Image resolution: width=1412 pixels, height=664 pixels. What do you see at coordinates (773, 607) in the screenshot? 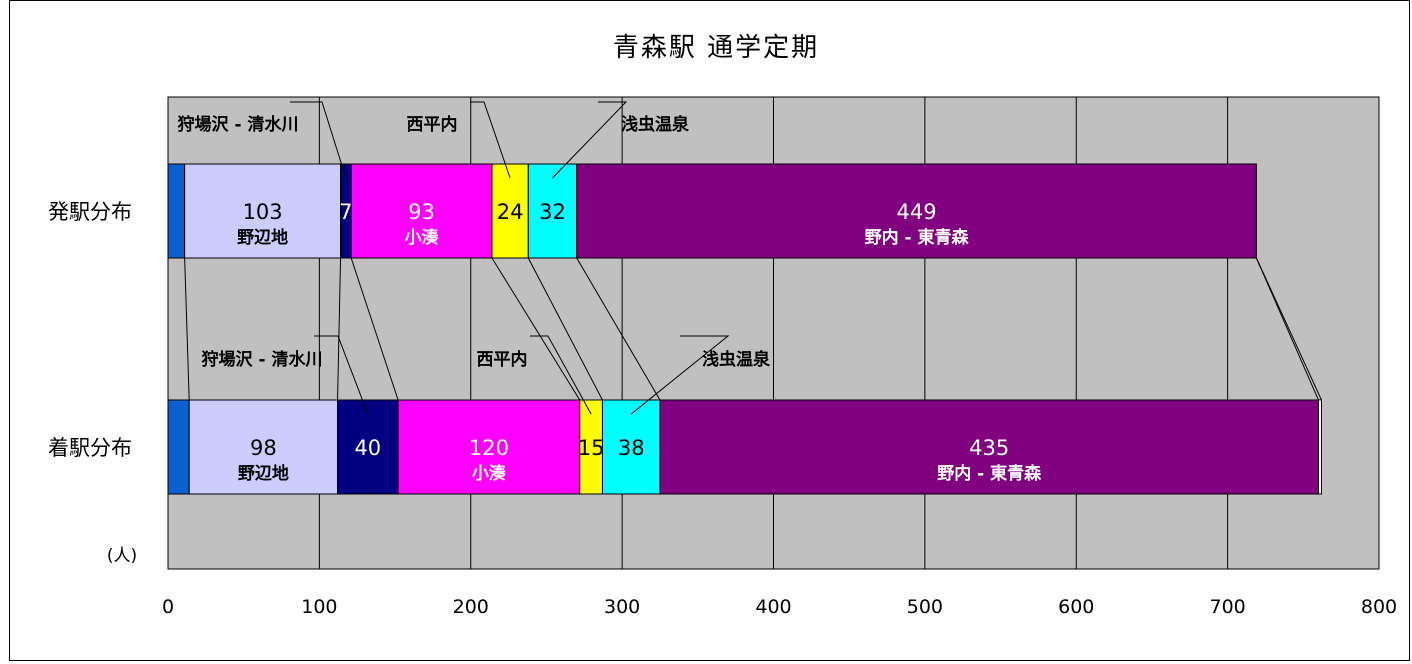
I see `x-tick-label: 400` at bounding box center [773, 607].